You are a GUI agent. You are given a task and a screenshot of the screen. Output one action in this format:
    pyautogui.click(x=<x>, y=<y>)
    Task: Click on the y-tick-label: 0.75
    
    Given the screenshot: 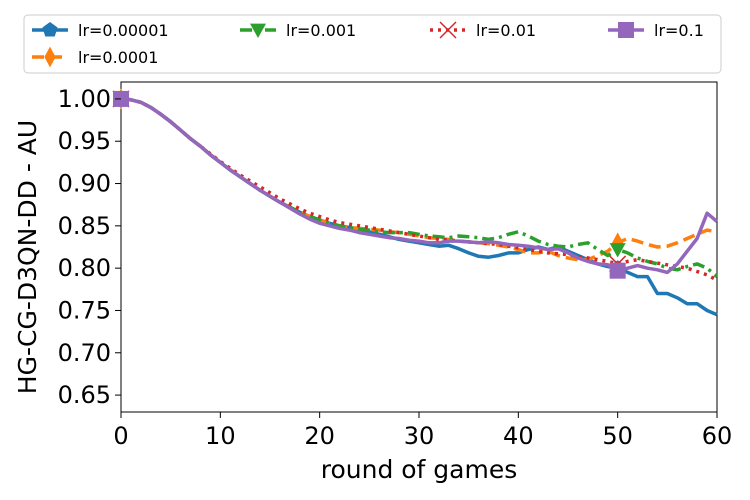 What is the action you would take?
    pyautogui.click(x=84, y=310)
    